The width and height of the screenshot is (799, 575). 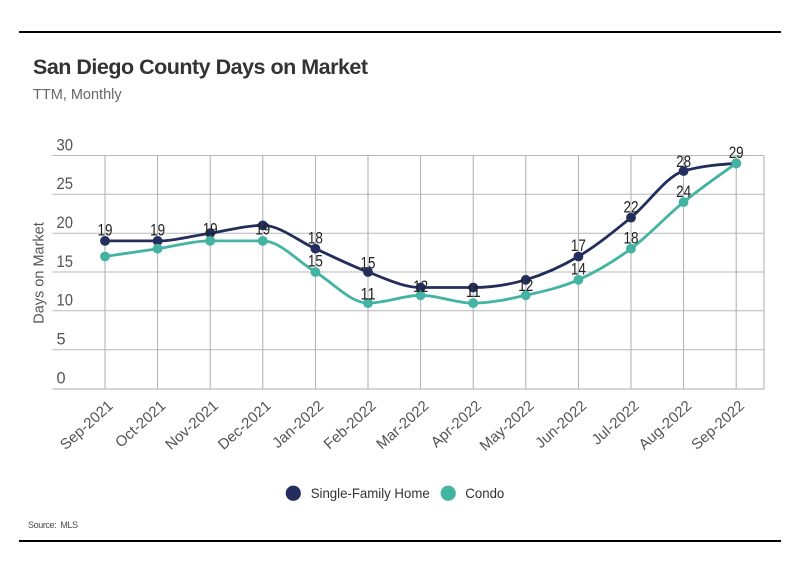 What do you see at coordinates (507, 425) in the screenshot?
I see `svg-text: May-2022` at bounding box center [507, 425].